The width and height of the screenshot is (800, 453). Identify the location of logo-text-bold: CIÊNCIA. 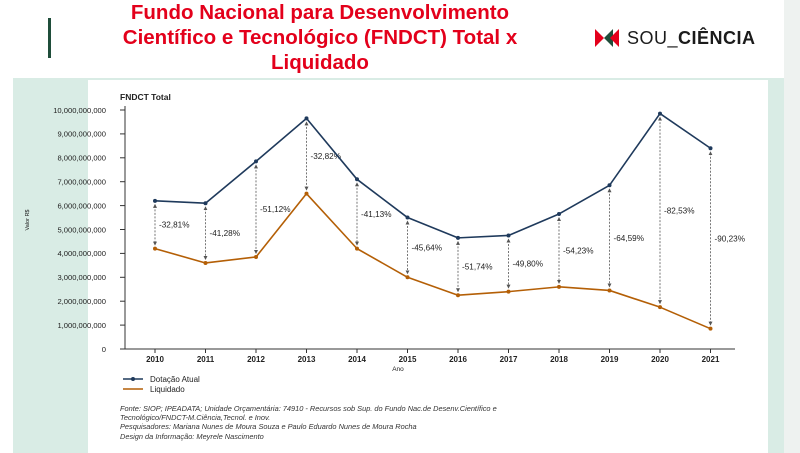
(717, 37).